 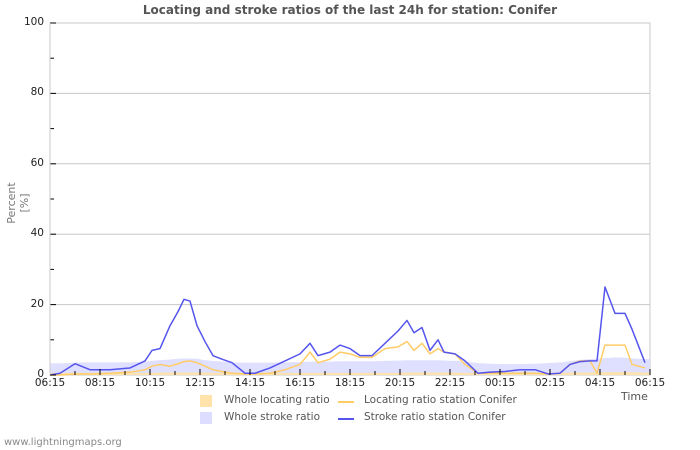 What do you see at coordinates (346, 402) in the screenshot?
I see `locating-line-swatch-icon` at bounding box center [346, 402].